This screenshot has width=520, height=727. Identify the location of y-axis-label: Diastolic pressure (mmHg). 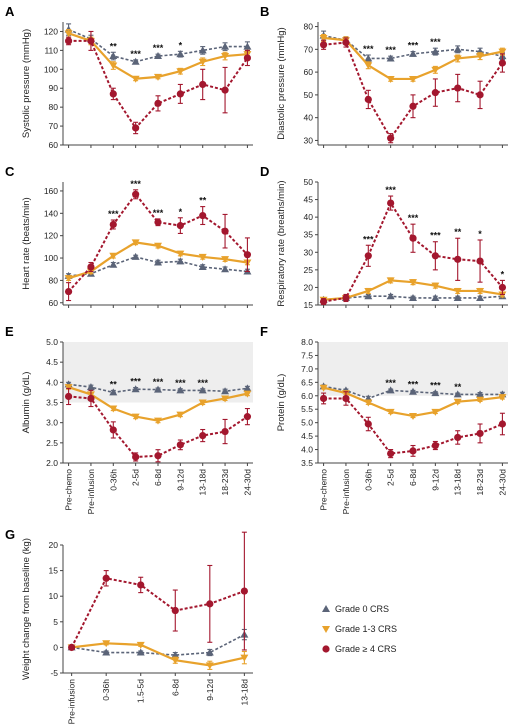
(281, 83).